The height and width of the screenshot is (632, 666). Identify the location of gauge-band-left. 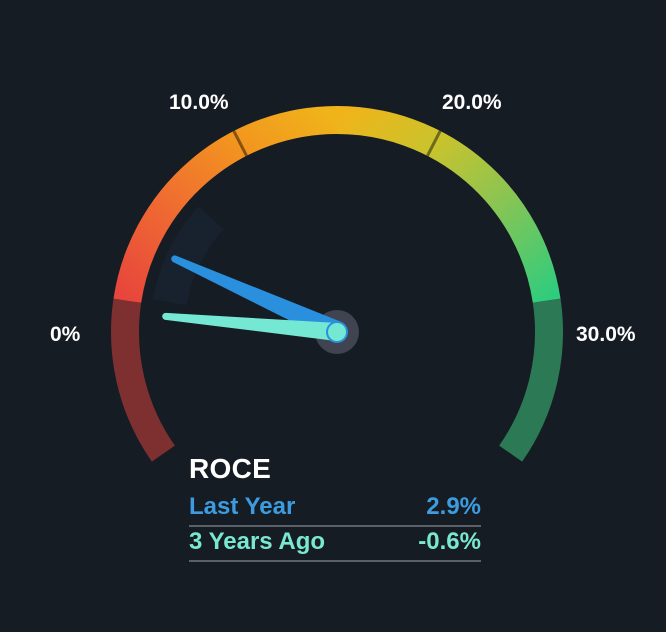
(225, 204).